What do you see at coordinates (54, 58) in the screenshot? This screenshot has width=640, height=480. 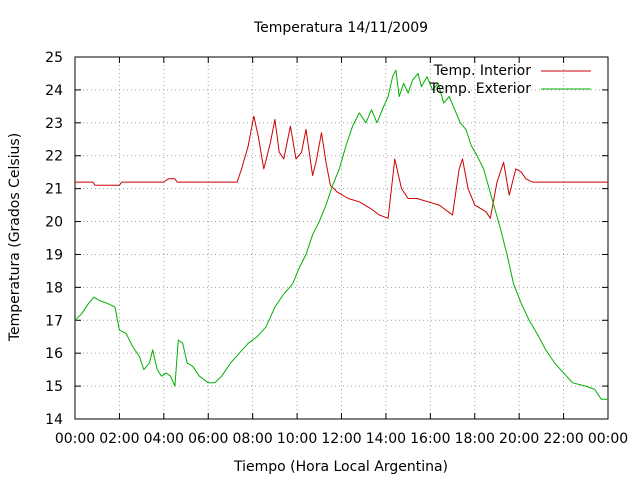 I see `y-tick-label: 25` at bounding box center [54, 58].